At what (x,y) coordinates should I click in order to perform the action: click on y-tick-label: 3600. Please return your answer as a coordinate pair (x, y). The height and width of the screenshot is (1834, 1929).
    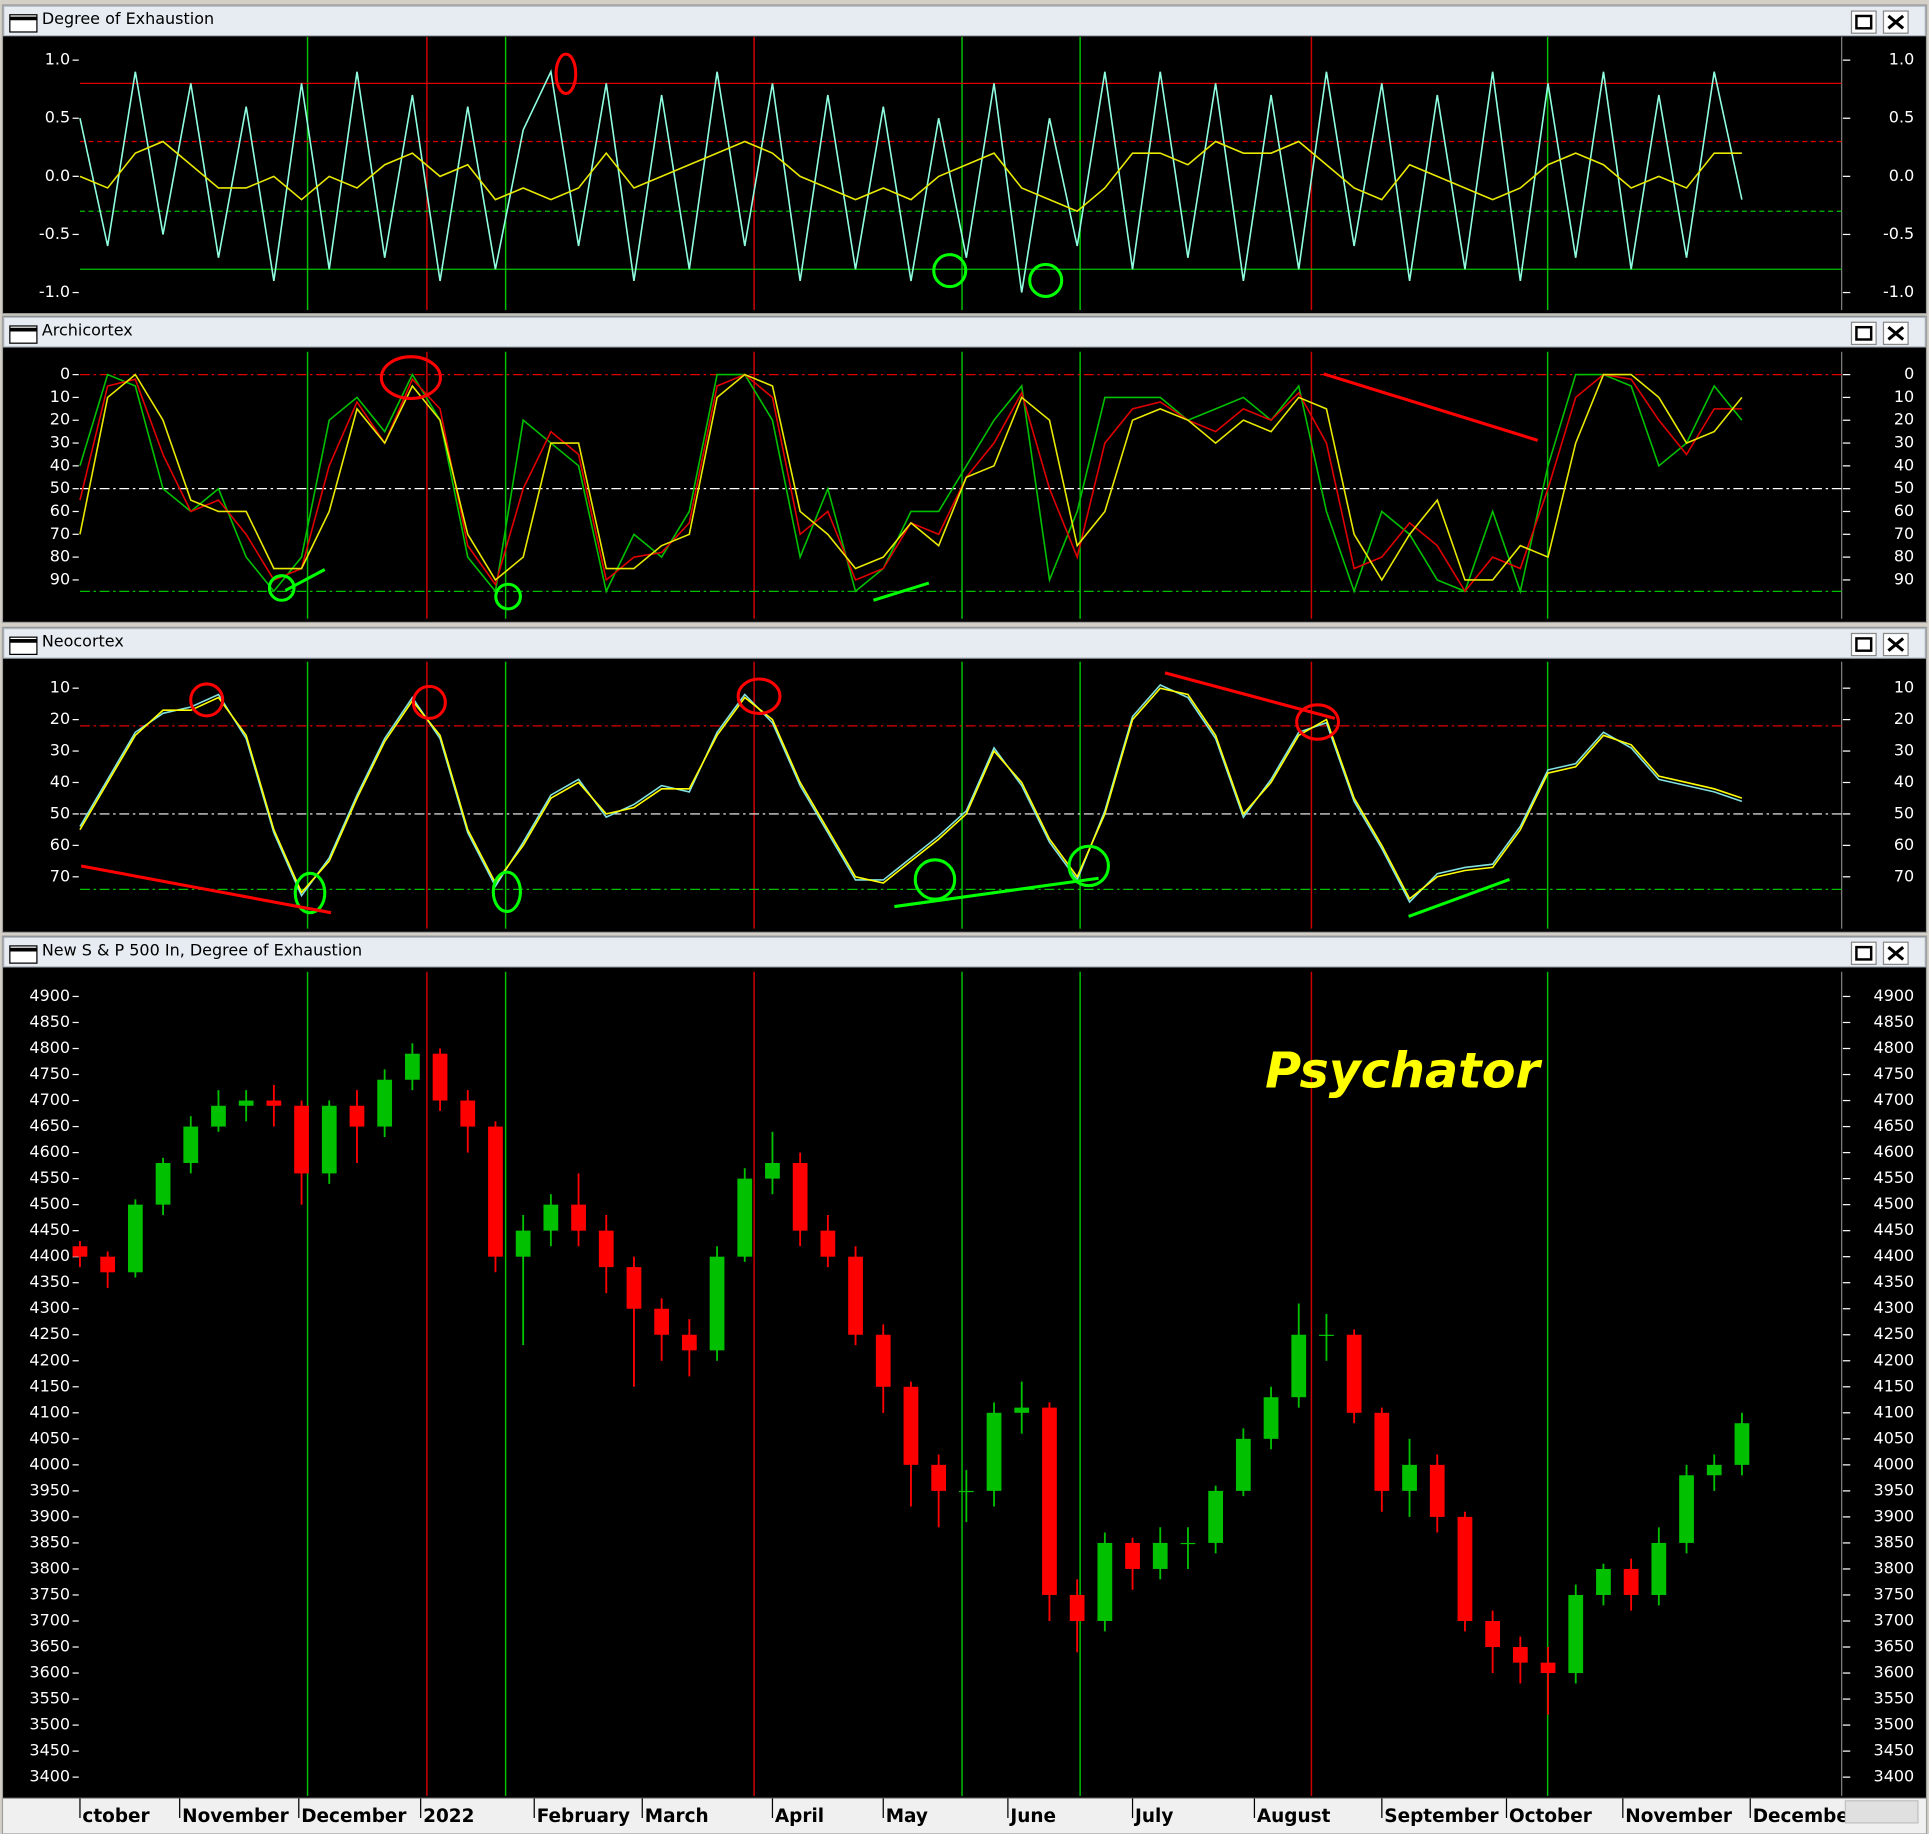
    Looking at the image, I should click on (1894, 1672).